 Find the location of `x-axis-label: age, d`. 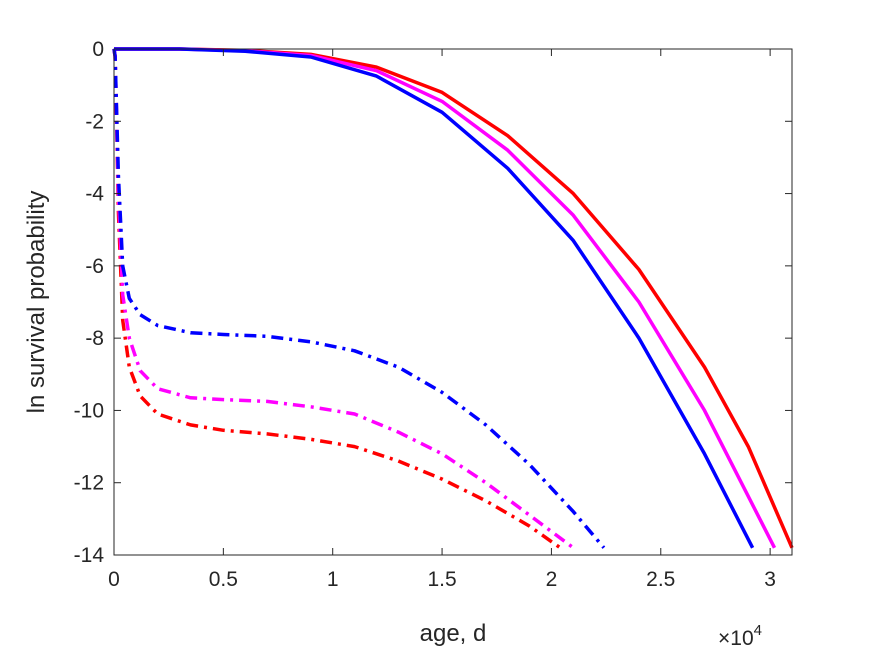

x-axis-label: age, d is located at coordinates (453, 633).